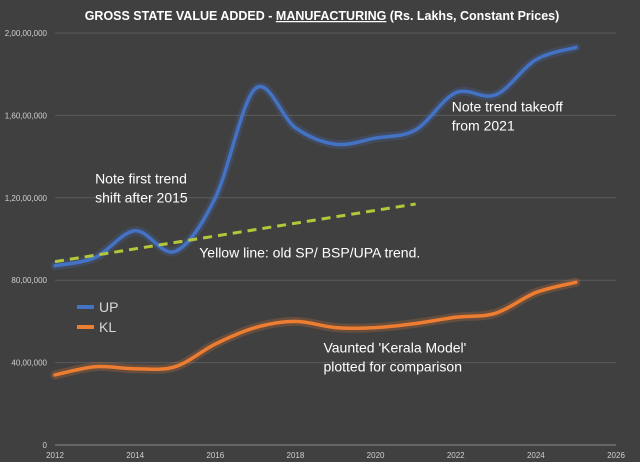 This screenshot has width=640, height=462. What do you see at coordinates (45, 445) in the screenshot?
I see `y-tick-label: 0` at bounding box center [45, 445].